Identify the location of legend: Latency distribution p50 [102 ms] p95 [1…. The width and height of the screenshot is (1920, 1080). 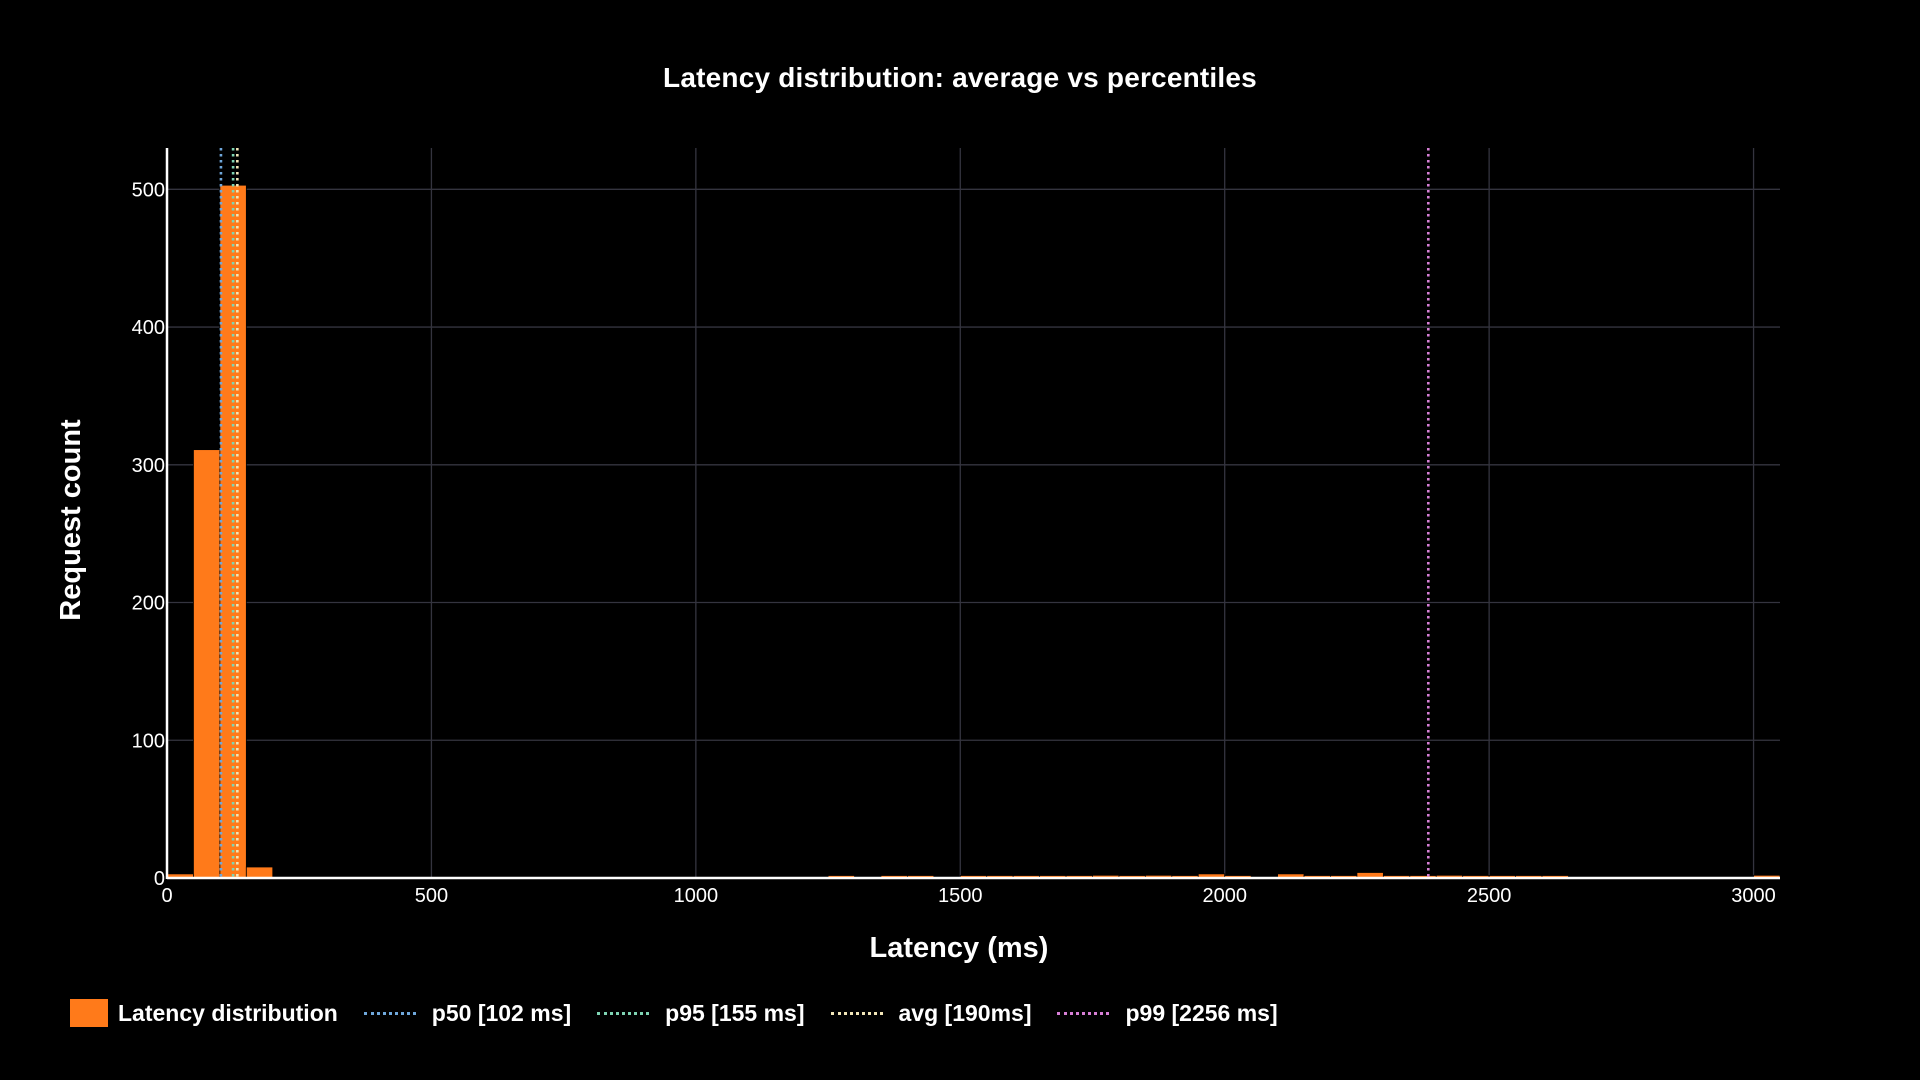
(687, 1013).